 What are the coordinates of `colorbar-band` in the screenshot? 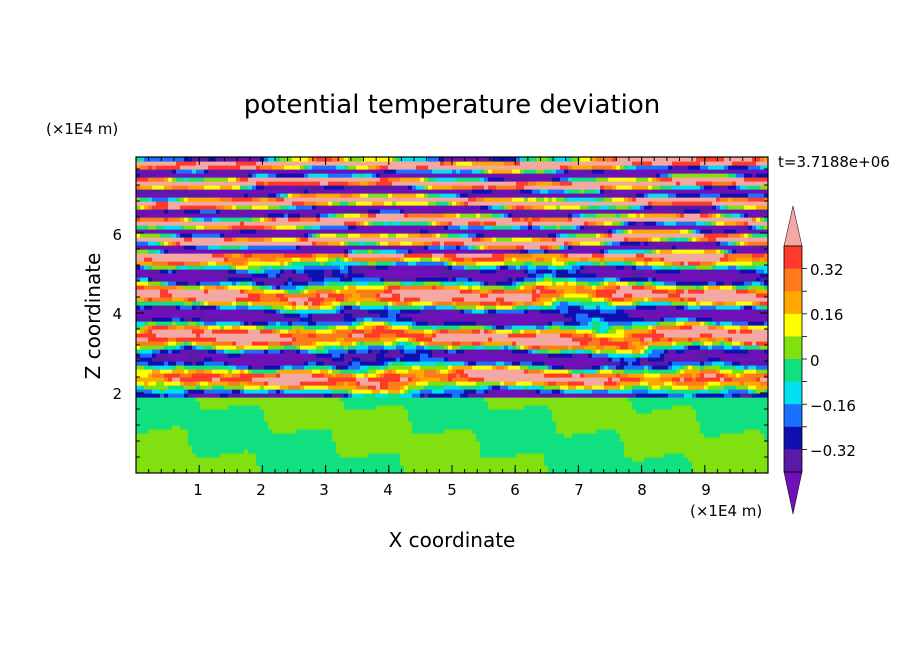 It's located at (793, 348).